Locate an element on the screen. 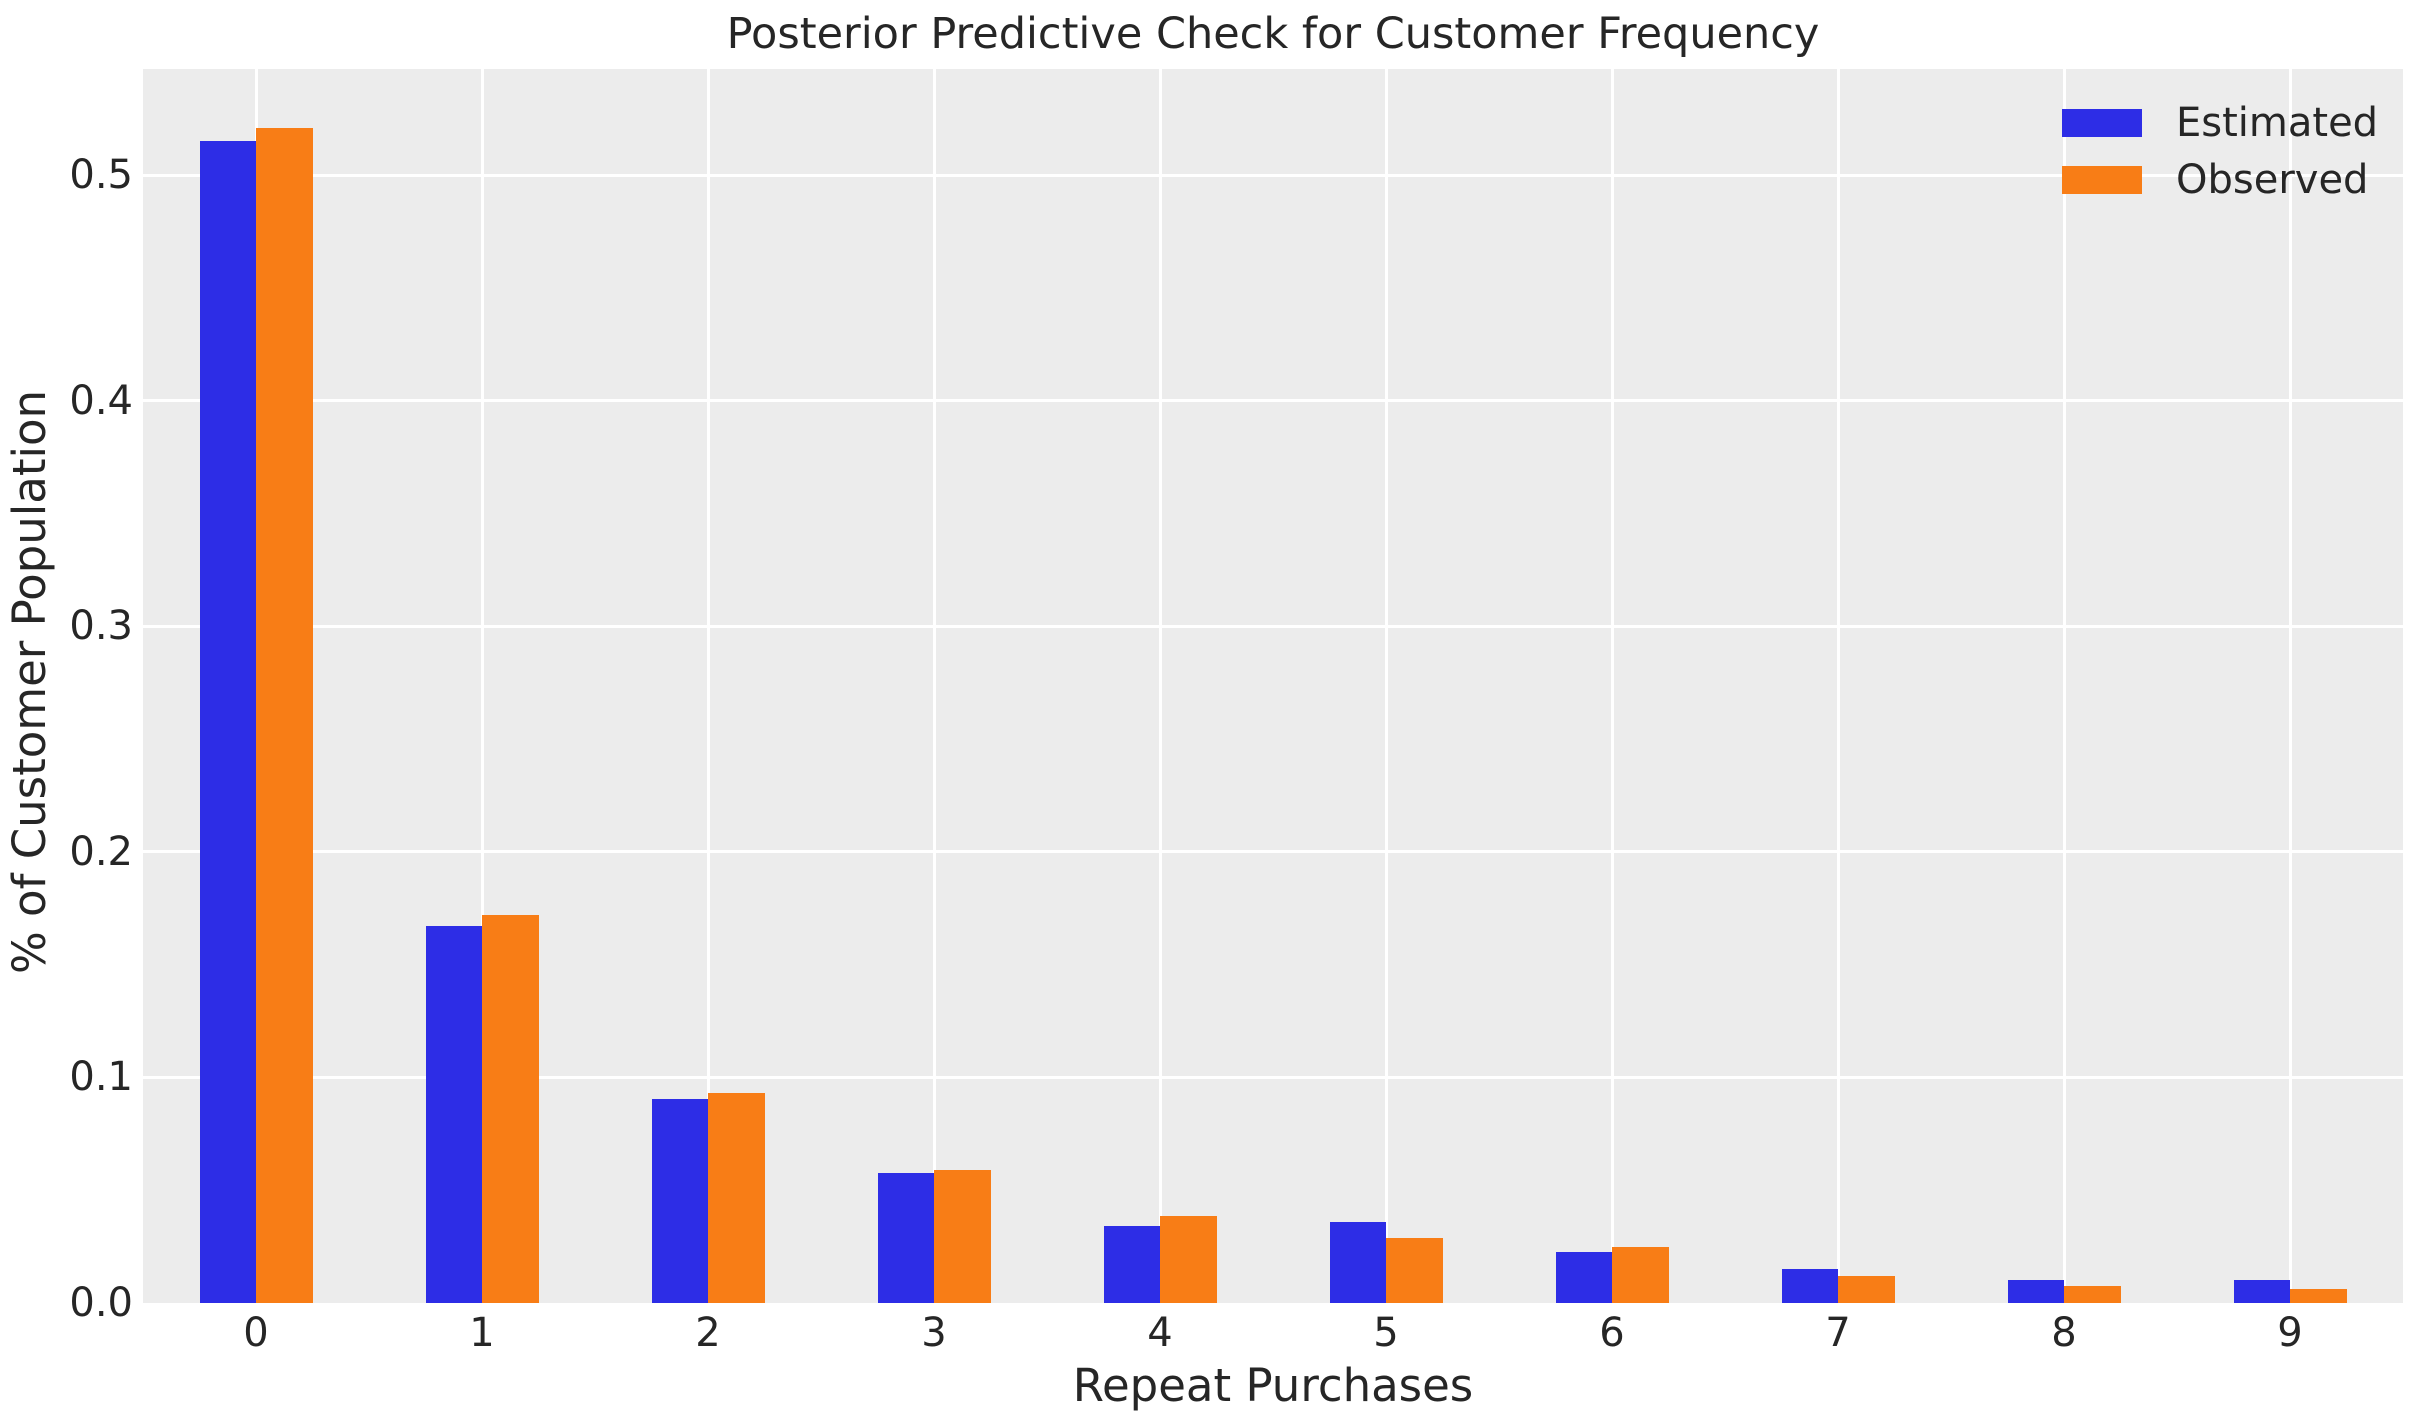  x-tick-0: 0 is located at coordinates (256, 1333).